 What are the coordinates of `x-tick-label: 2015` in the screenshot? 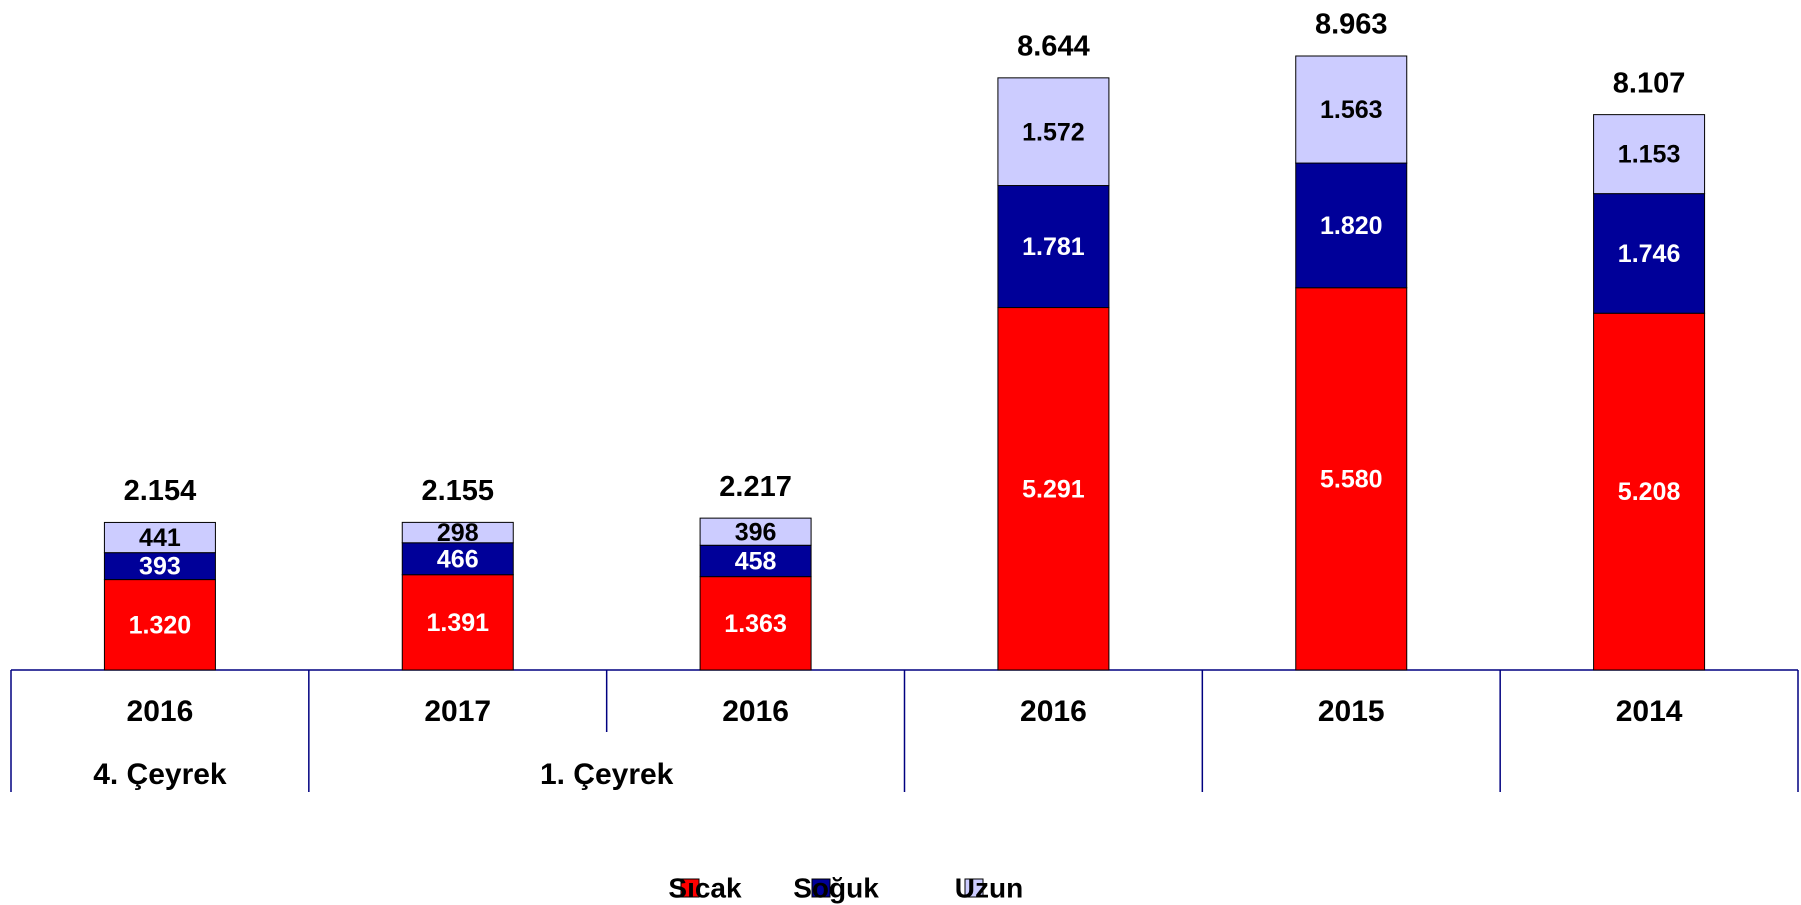 It's located at (1351, 711).